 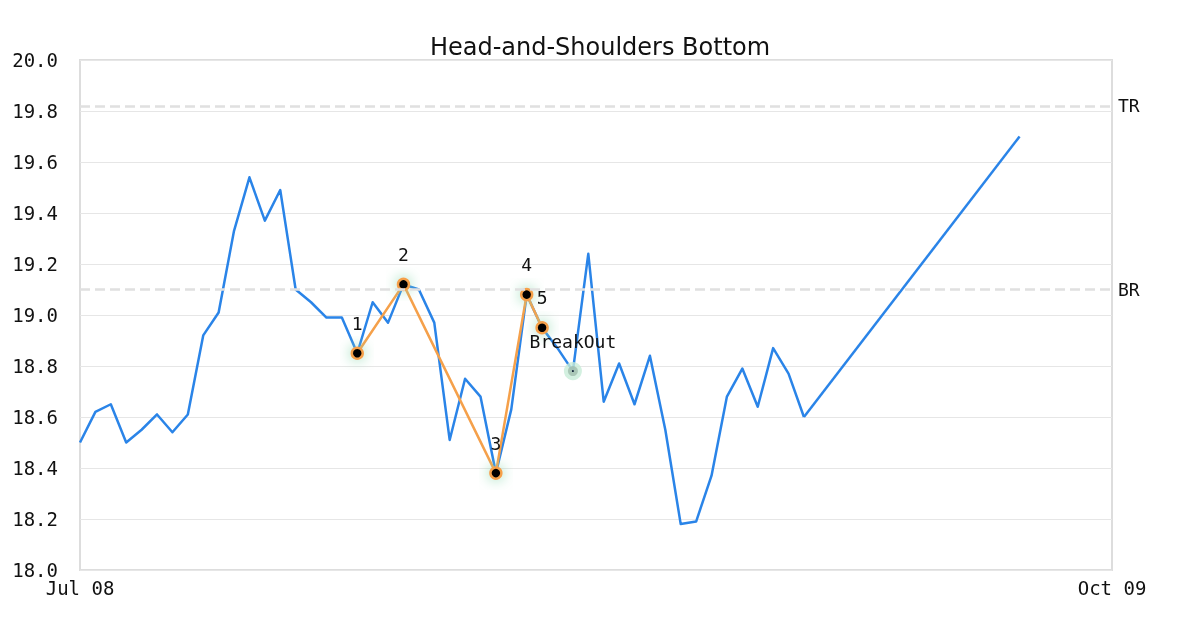 I want to click on annotation: 5, so click(x=542, y=298).